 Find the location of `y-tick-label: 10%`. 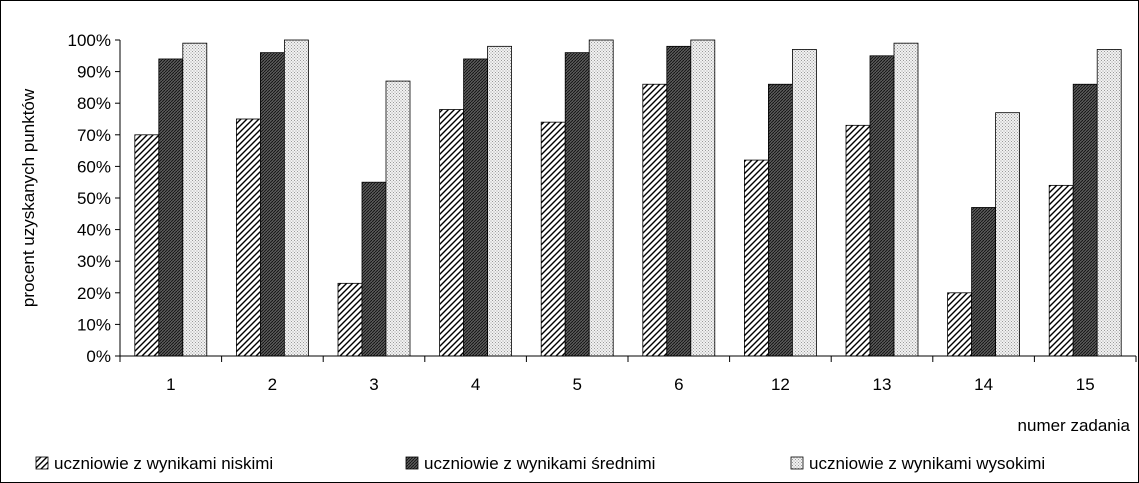

y-tick-label: 10% is located at coordinates (94, 324).